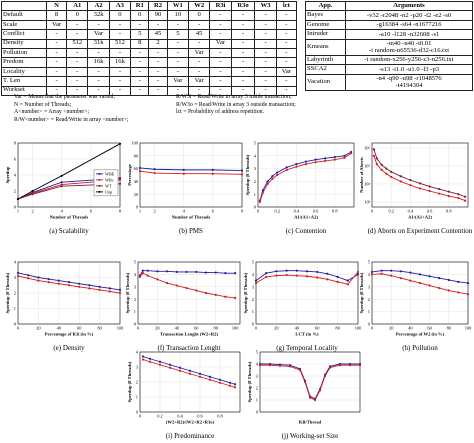 The width and height of the screenshot is (474, 443). What do you see at coordinates (178, 34) in the screenshot?
I see `table-cell: 5` at bounding box center [178, 34].